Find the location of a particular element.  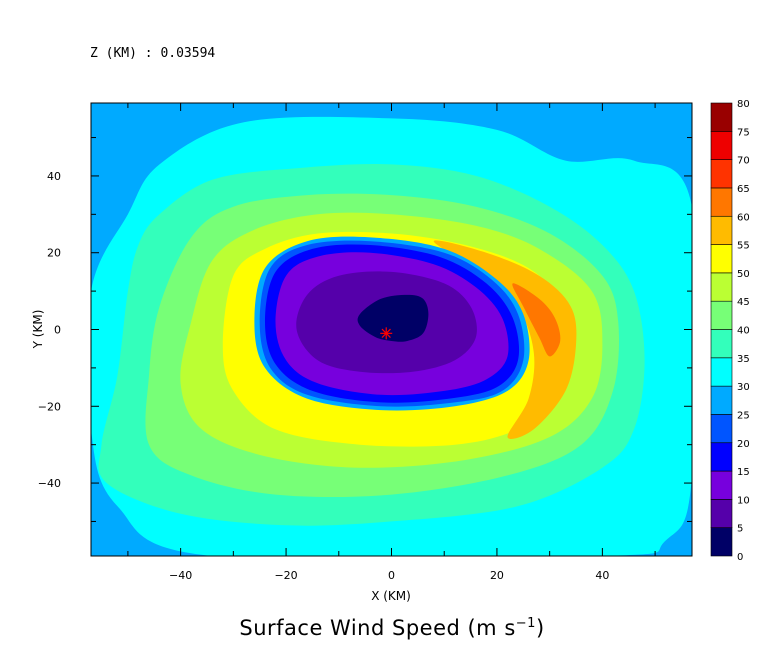

y-tick-label: 0 is located at coordinates (57, 330).